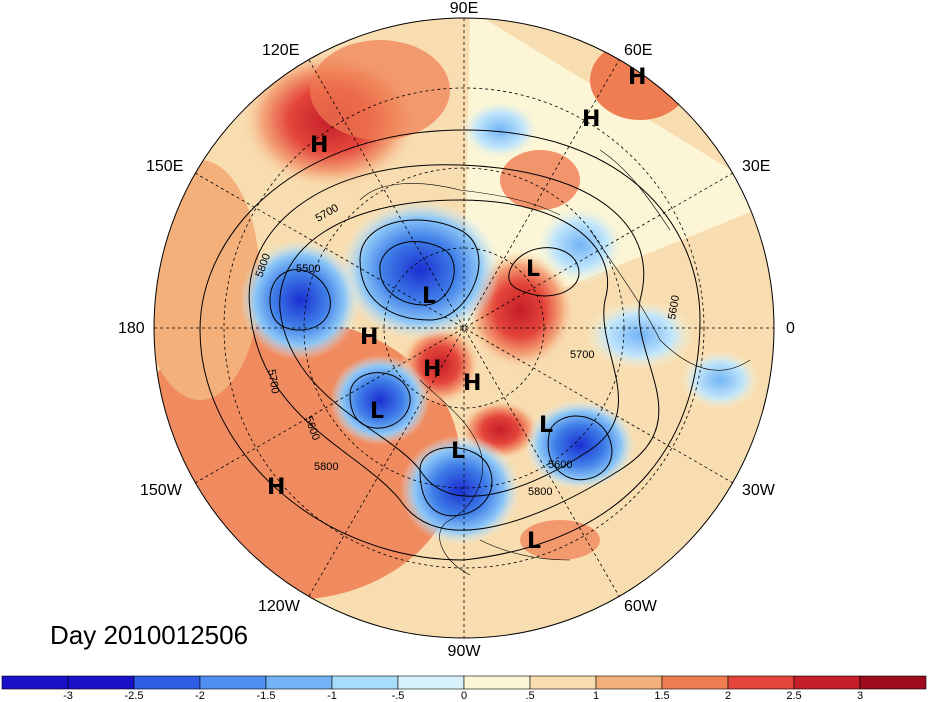 The width and height of the screenshot is (928, 702). Describe the element at coordinates (131, 328) in the screenshot. I see `lon-label-180: 180` at that location.